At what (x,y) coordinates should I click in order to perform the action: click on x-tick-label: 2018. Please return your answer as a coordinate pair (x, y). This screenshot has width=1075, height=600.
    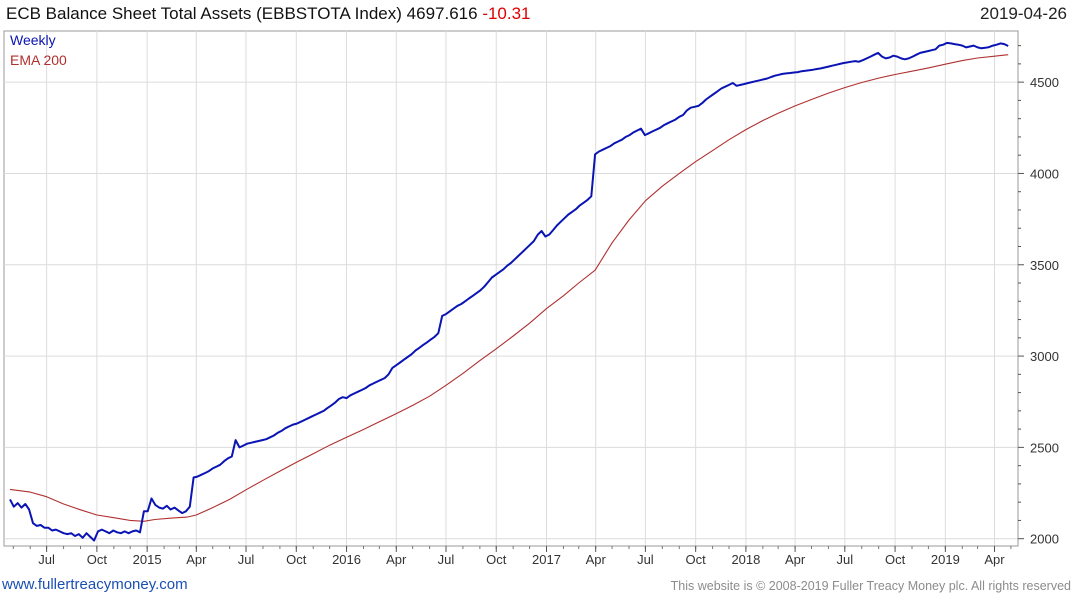
    Looking at the image, I should click on (745, 559).